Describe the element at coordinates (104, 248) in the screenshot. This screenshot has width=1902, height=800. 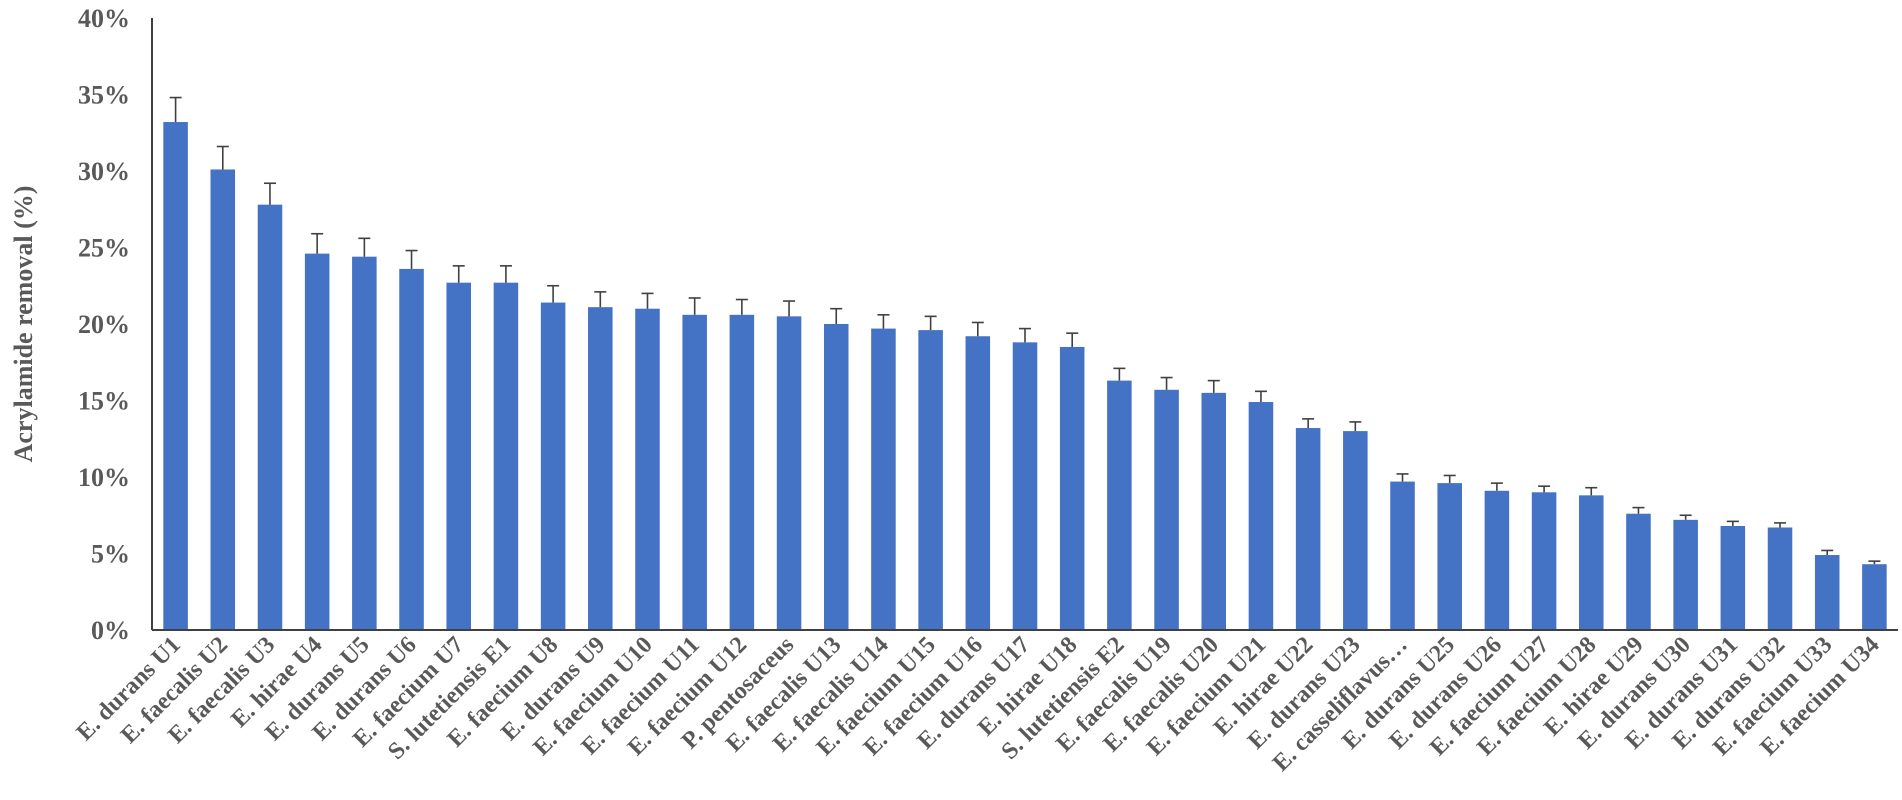
I see `y-tick-label: 25%` at that location.